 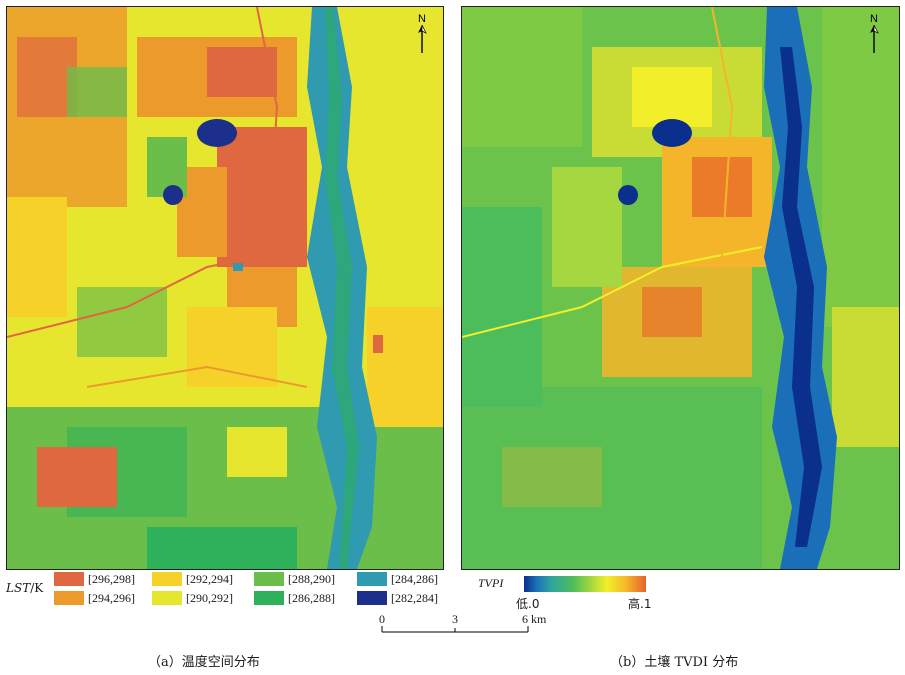 I want to click on tvdi-legend: TVPI 低.0 高.1, so click(x=570, y=592).